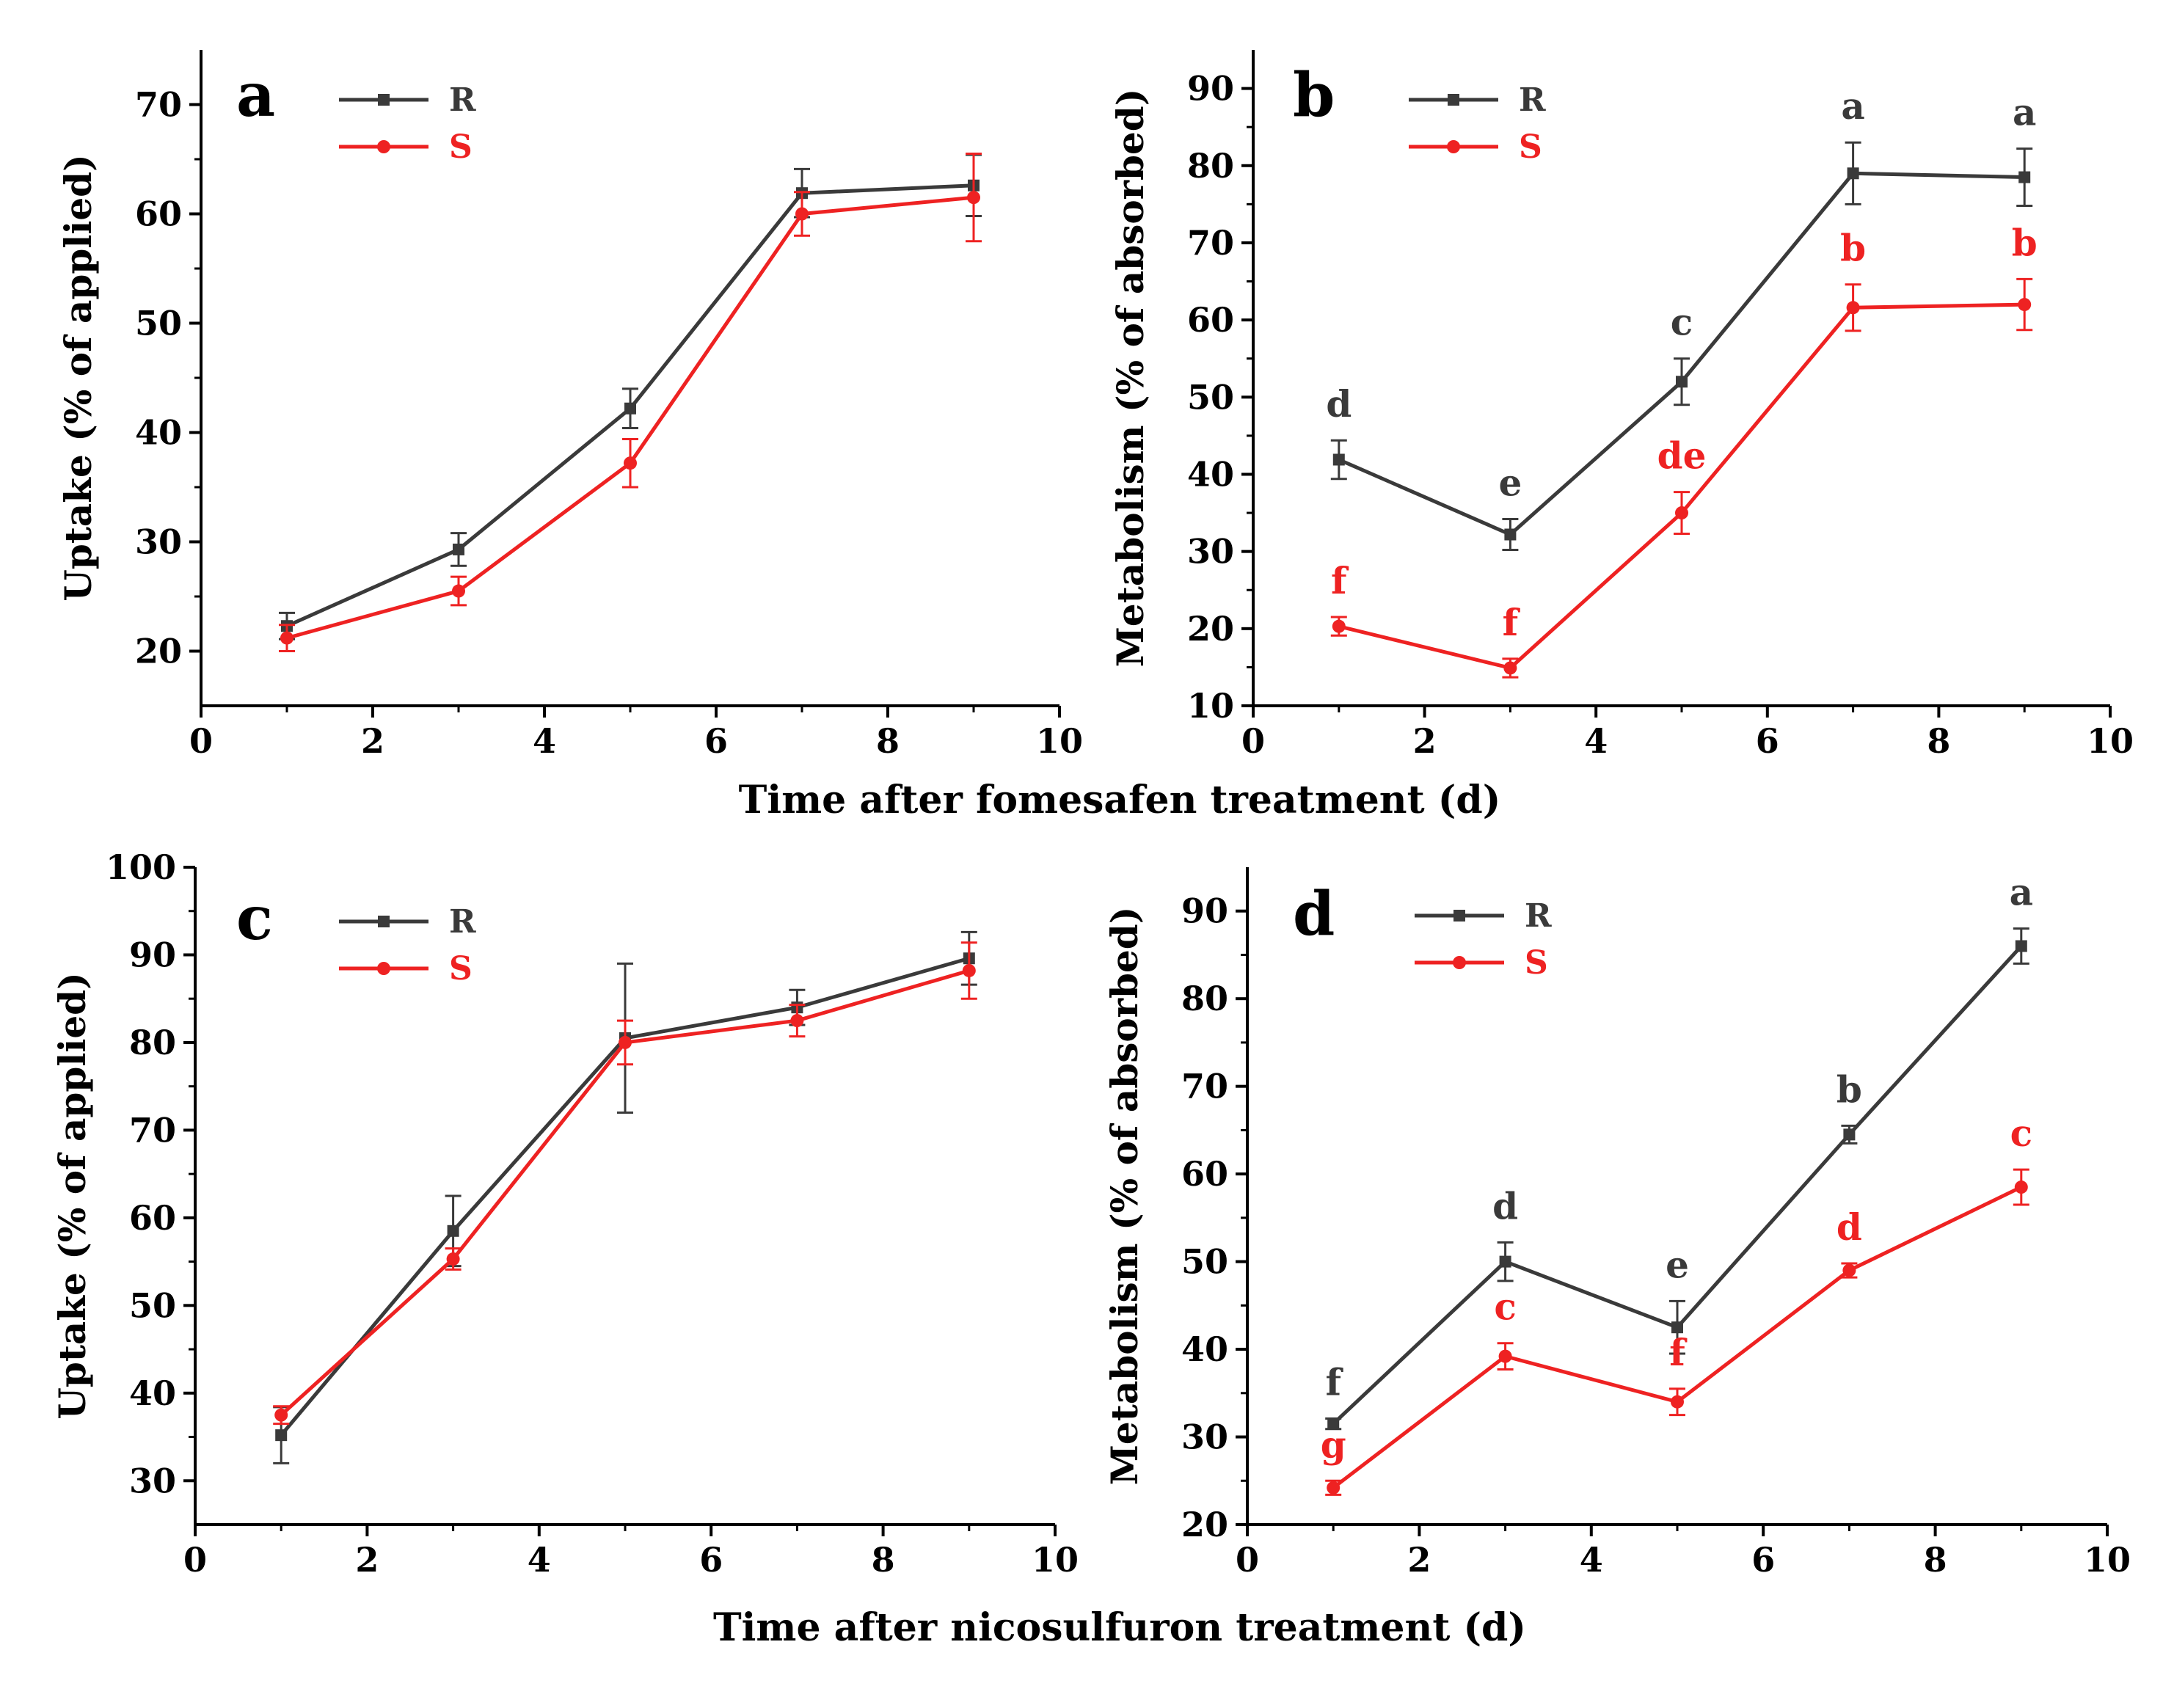 This screenshot has height=1708, width=2163. What do you see at coordinates (1130, 378) in the screenshot?
I see `y-axis-title: Metabolism (% of absorbed)` at bounding box center [1130, 378].